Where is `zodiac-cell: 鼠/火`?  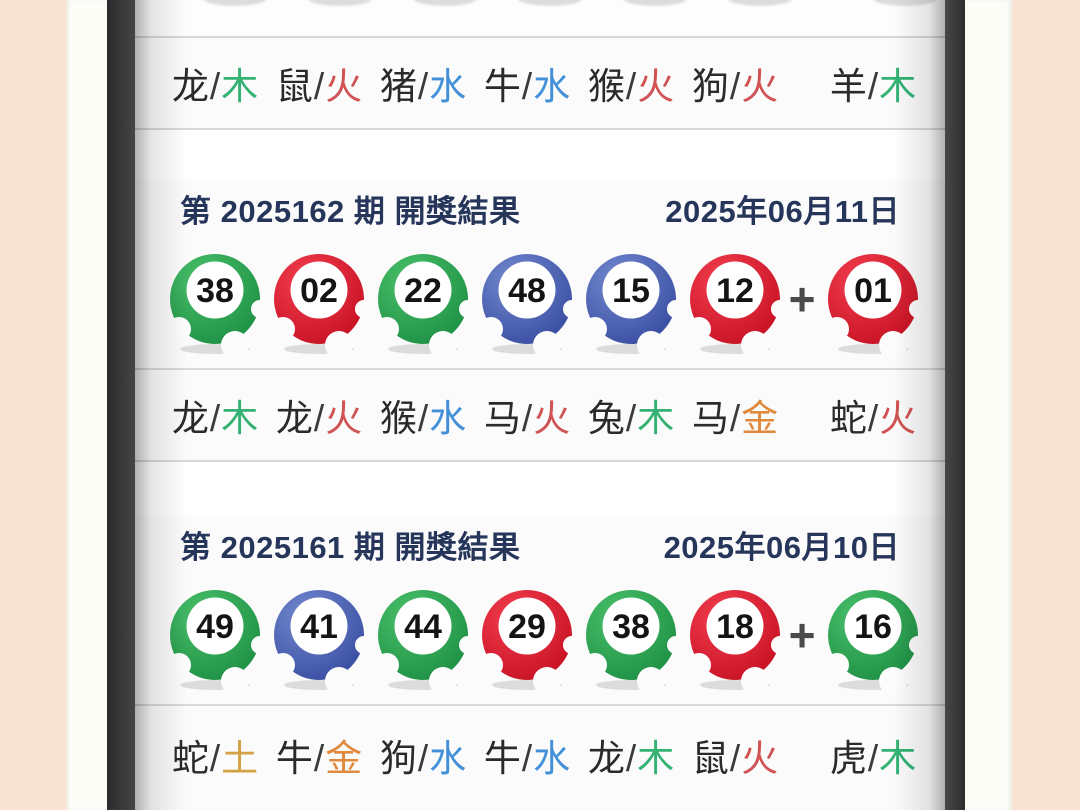 zodiac-cell: 鼠/火 is located at coordinates (319, 83).